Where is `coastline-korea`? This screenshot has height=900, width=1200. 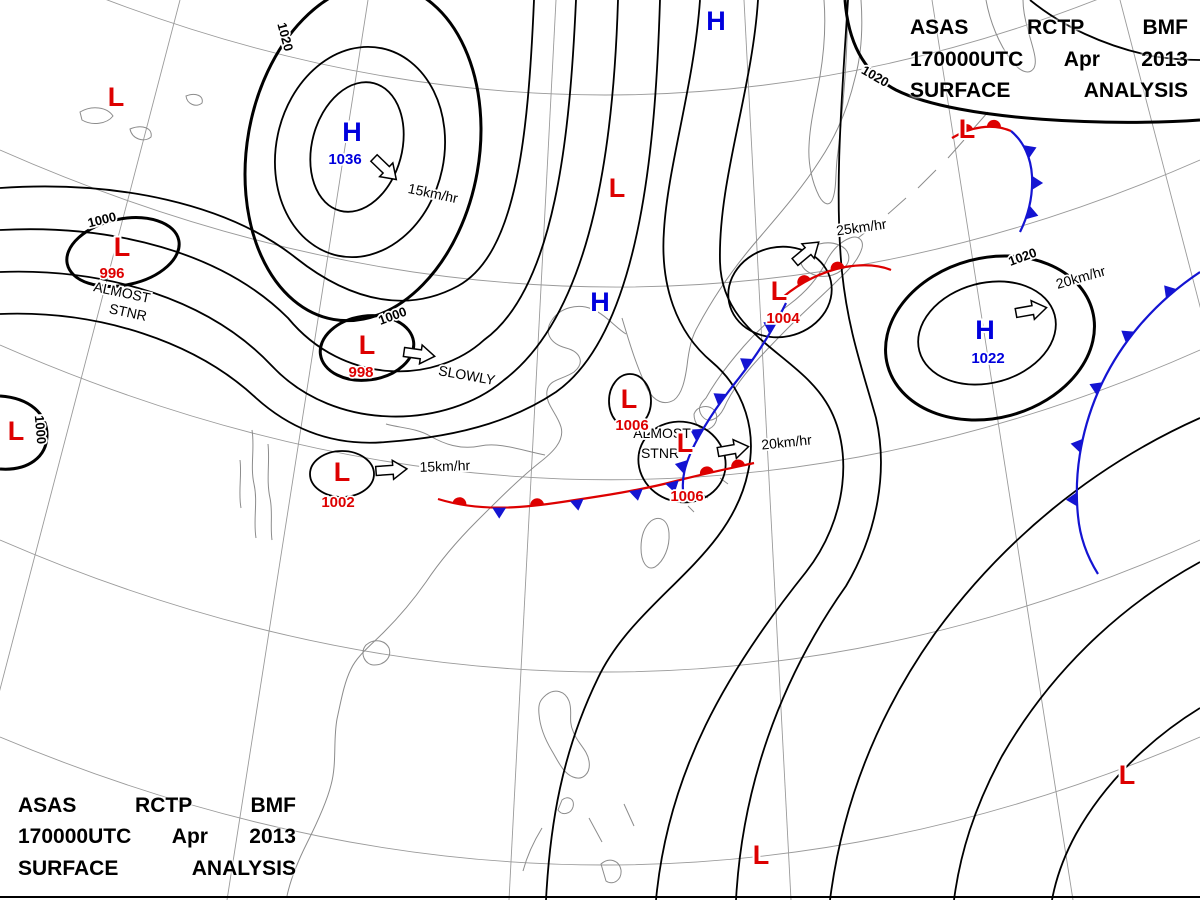 coastline-korea is located at coordinates (660, 360).